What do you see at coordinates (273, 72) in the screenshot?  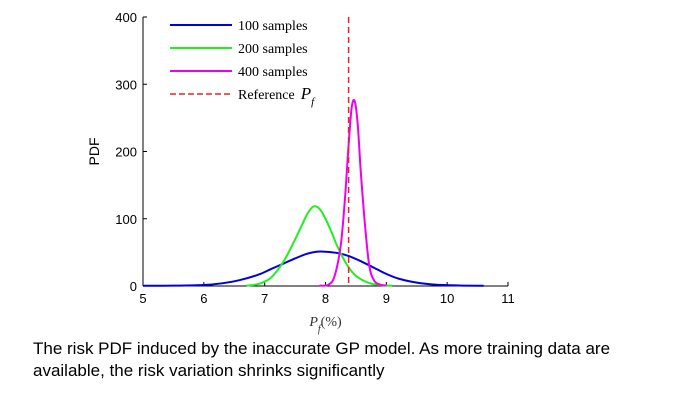 I see `legend-label: 400 samples` at bounding box center [273, 72].